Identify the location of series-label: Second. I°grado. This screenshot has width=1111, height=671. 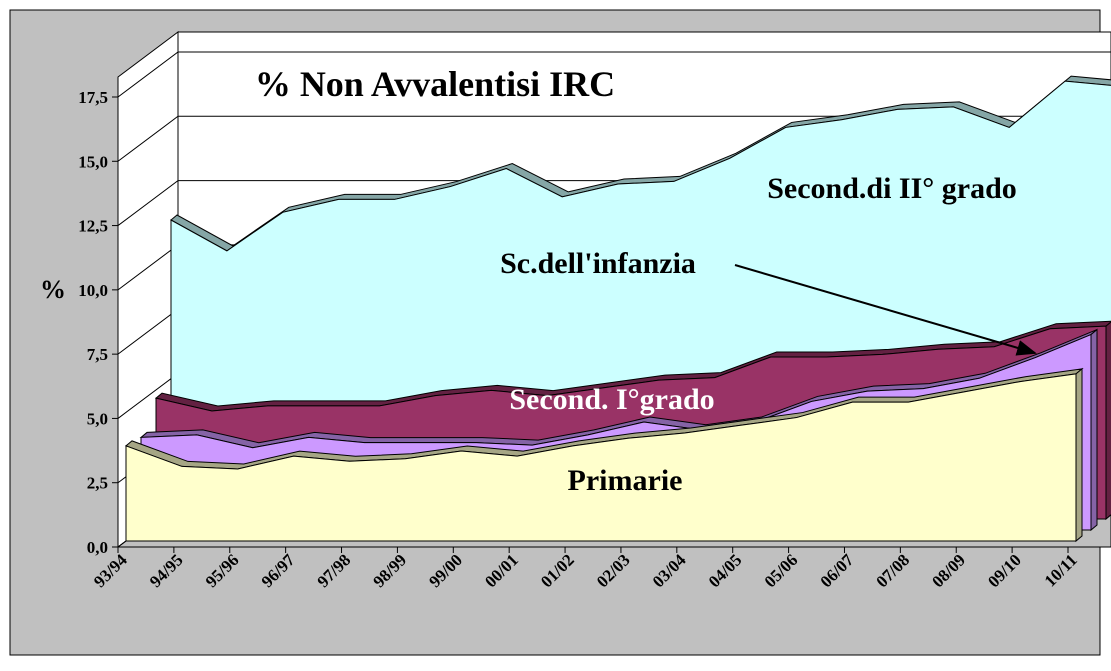
(611, 399).